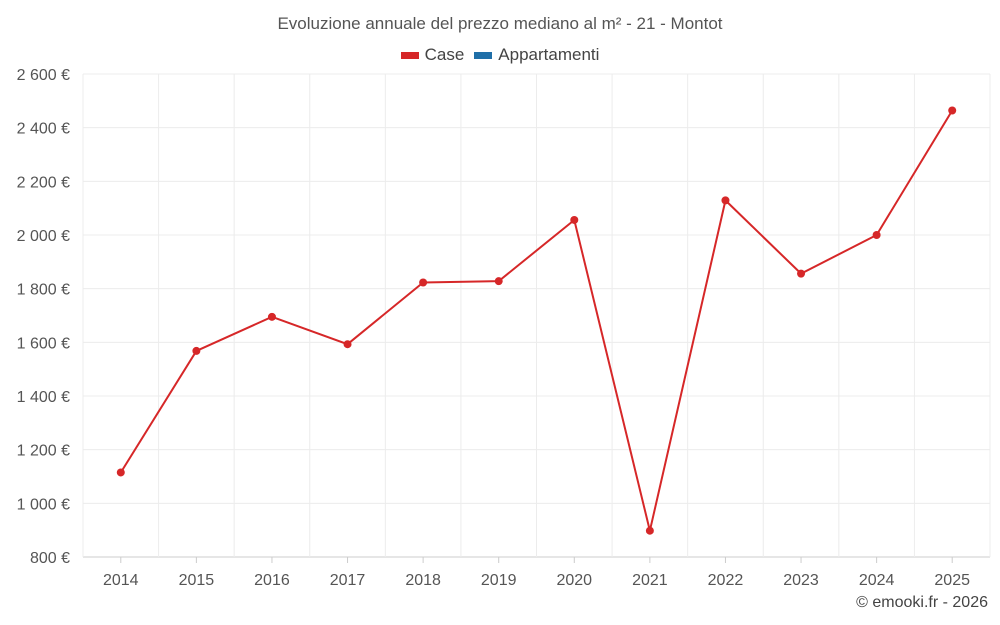  What do you see at coordinates (801, 580) in the screenshot?
I see `x-tick-label: 2023` at bounding box center [801, 580].